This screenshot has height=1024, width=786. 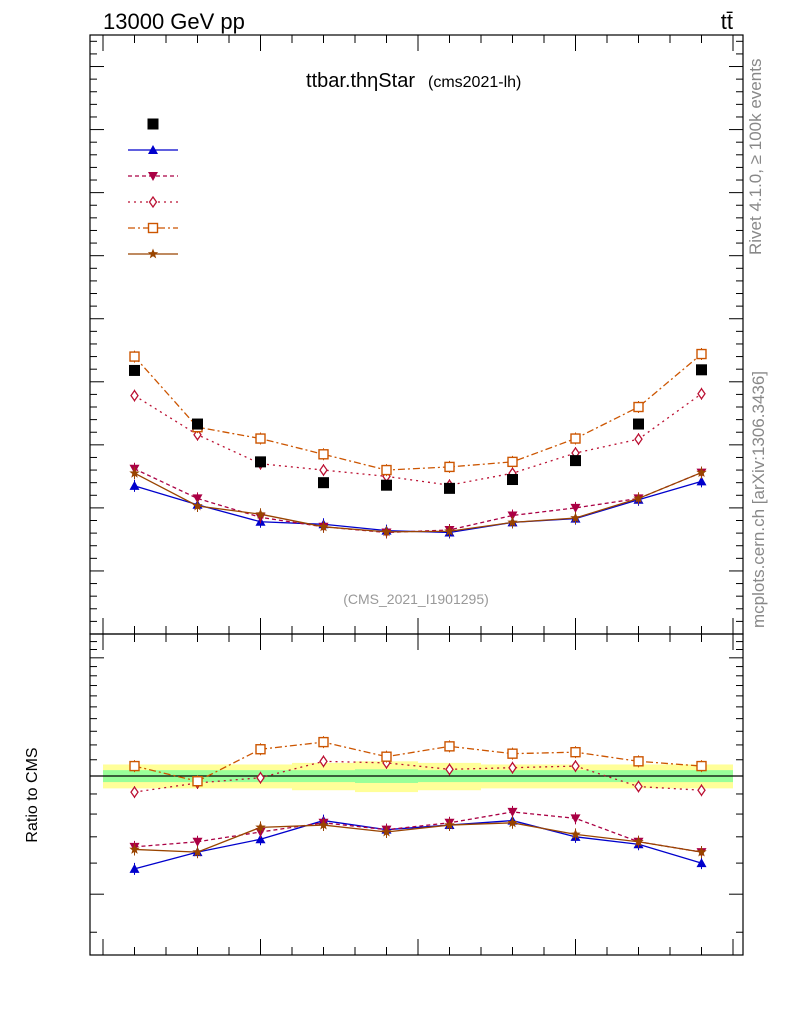 I want to click on pythia-8-315-tune-au2lox-line, so click(x=418, y=439).